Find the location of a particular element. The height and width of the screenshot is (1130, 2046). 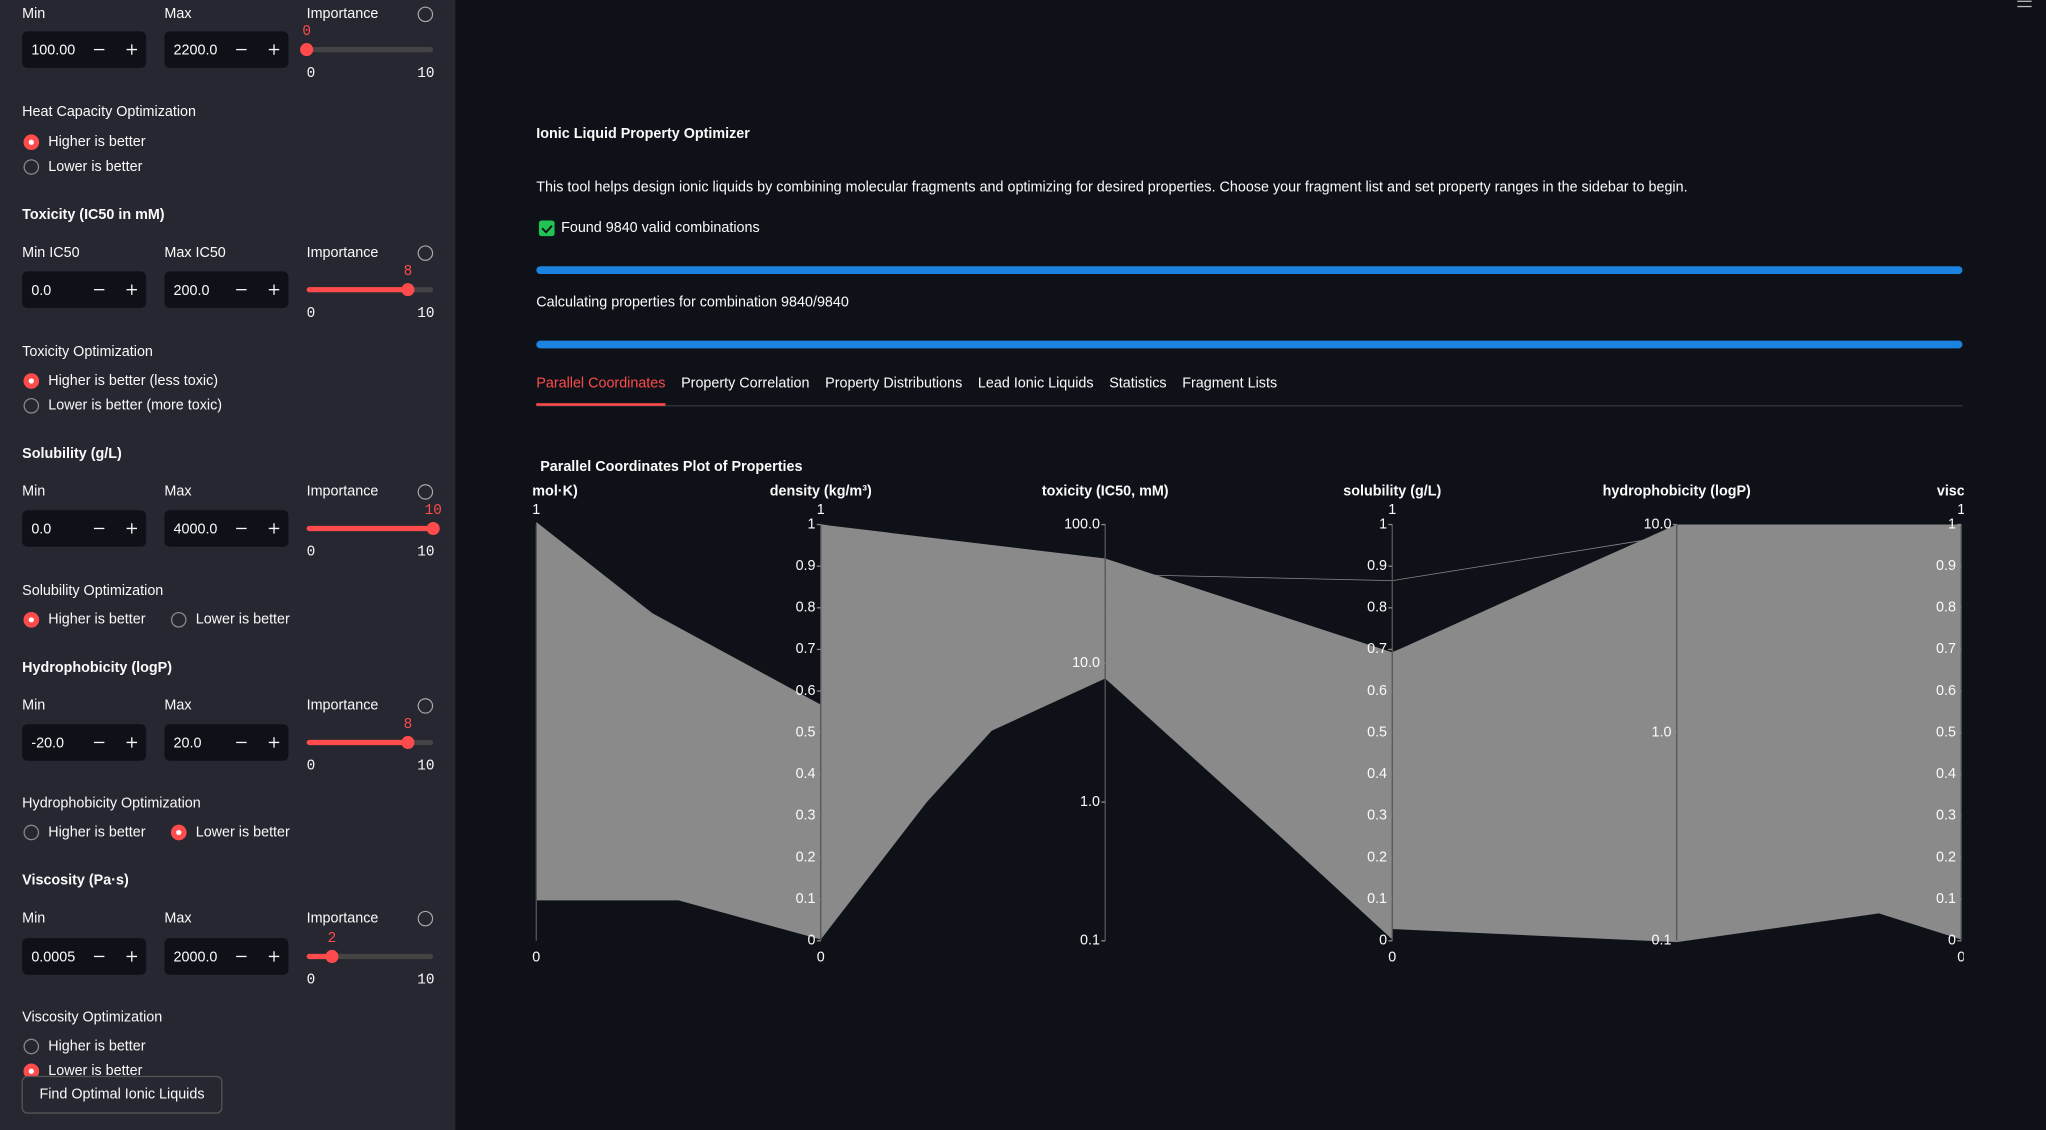

find-button-label: Find Optimal Ionic Liquids is located at coordinates (121, 1095).